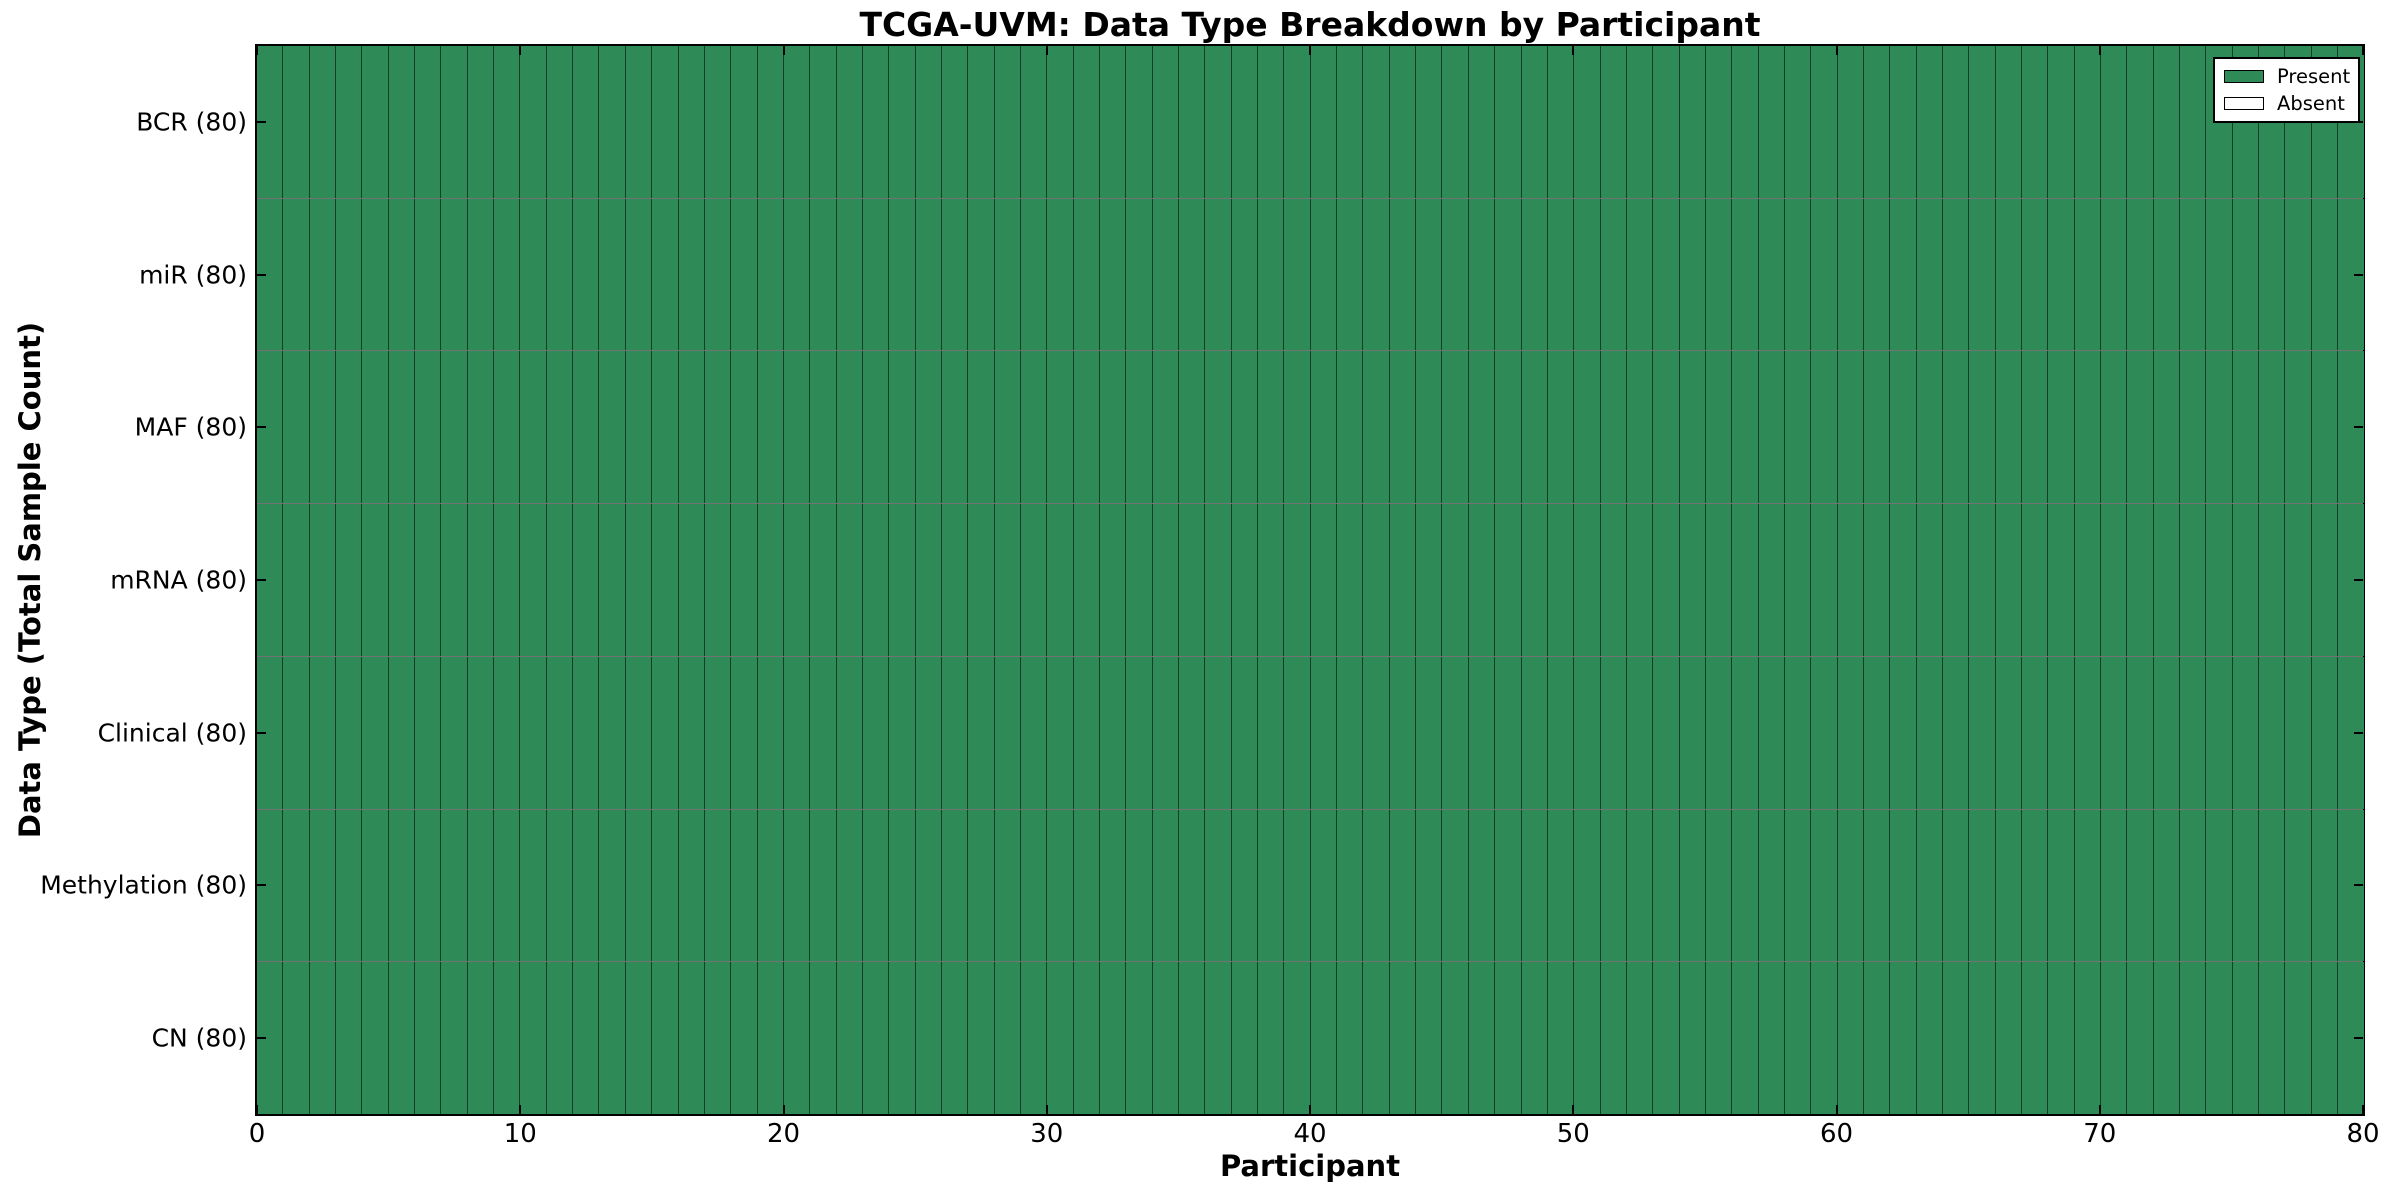  What do you see at coordinates (2244, 76) in the screenshot?
I see `present-swatch-icon` at bounding box center [2244, 76].